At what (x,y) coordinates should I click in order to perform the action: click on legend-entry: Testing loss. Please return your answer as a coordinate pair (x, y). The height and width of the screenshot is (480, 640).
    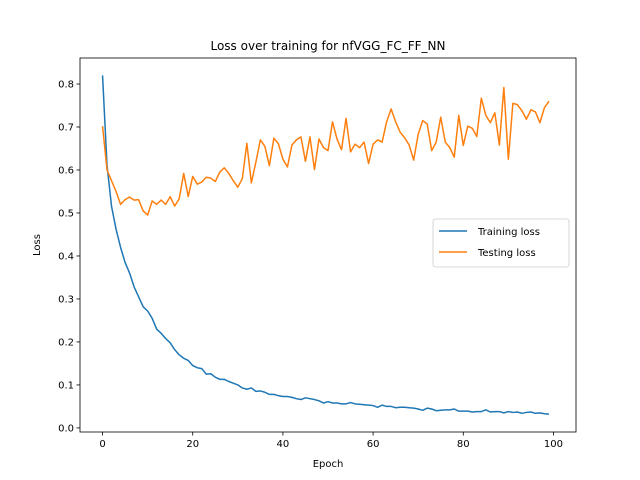
    Looking at the image, I should click on (506, 253).